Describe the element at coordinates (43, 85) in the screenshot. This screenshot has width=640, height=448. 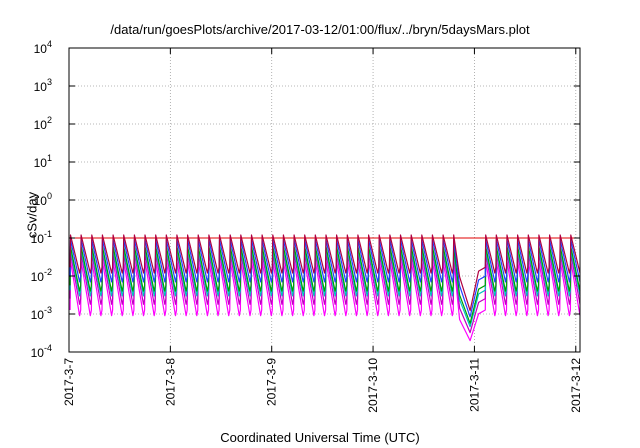
I see `y-tick-label: 10³` at that location.